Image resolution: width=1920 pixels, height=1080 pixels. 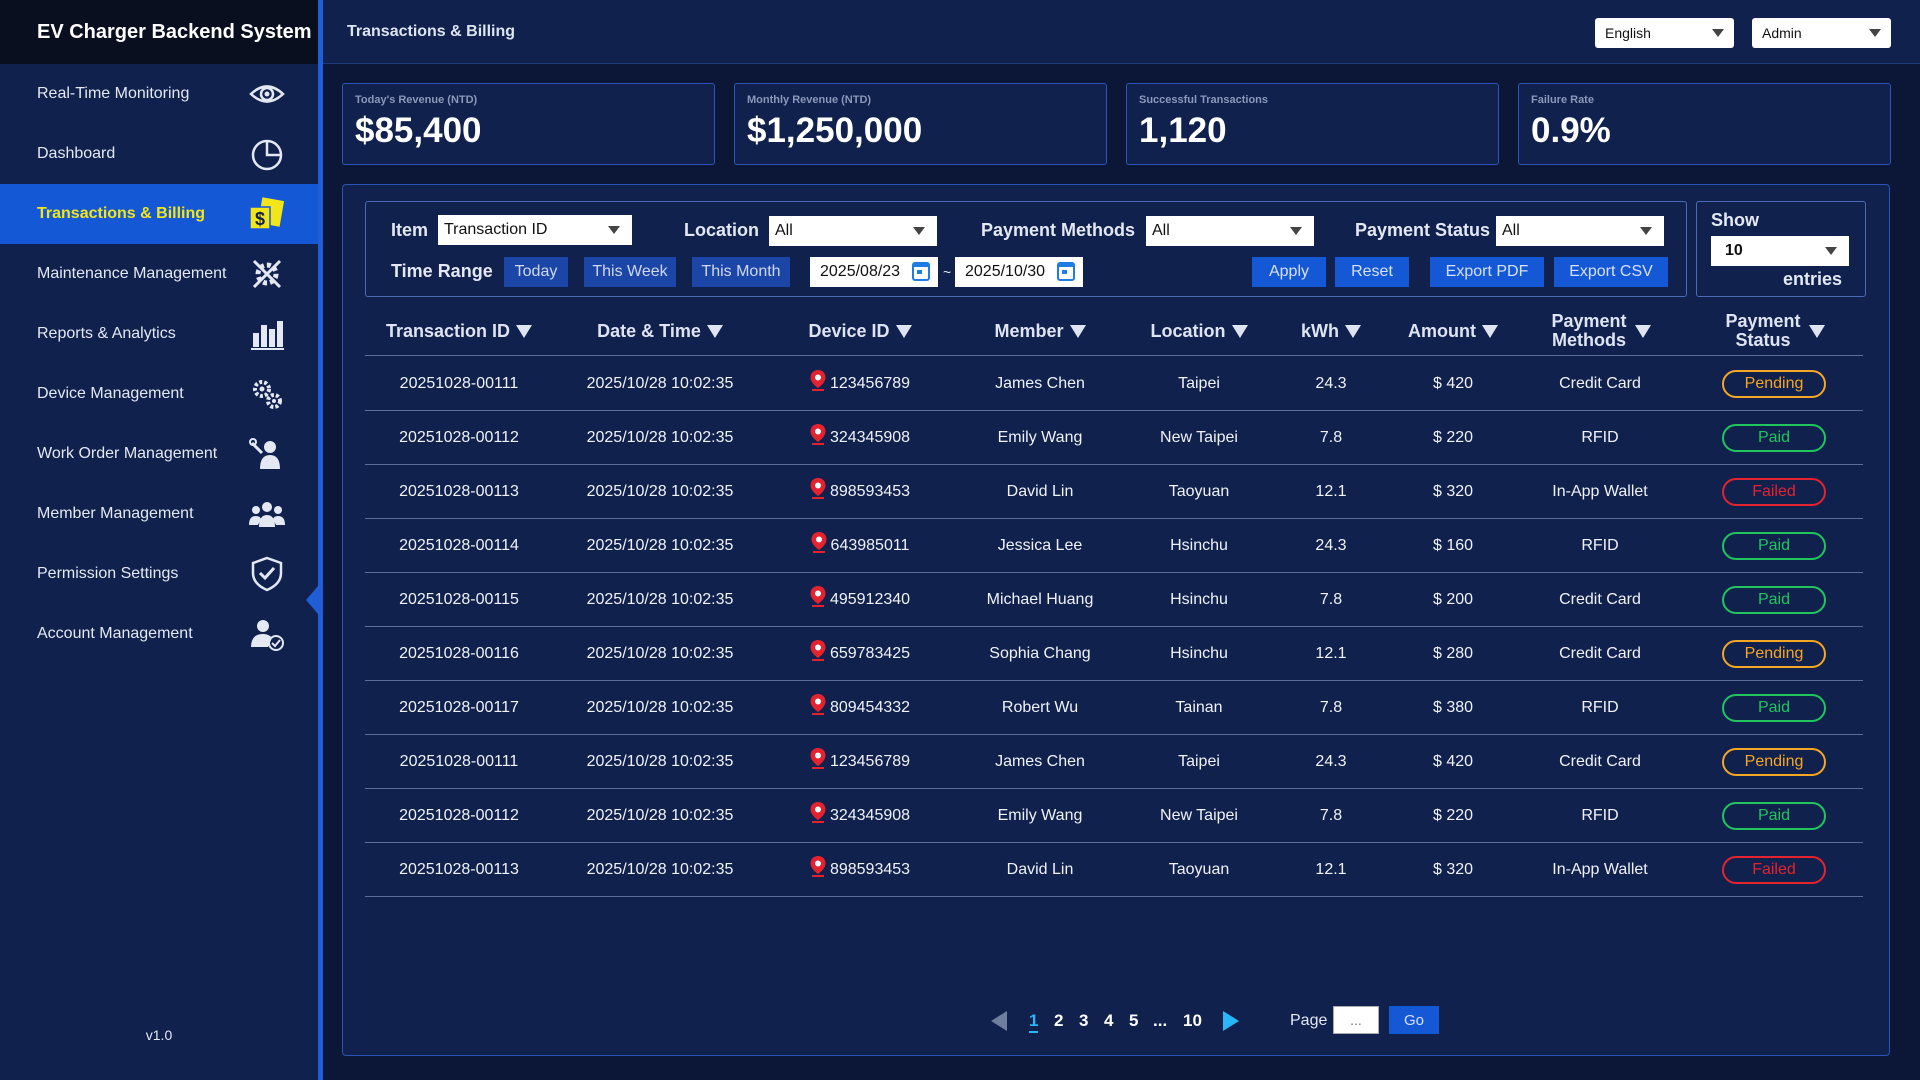 What do you see at coordinates (1414, 1020) in the screenshot?
I see `page-go-button: Go` at bounding box center [1414, 1020].